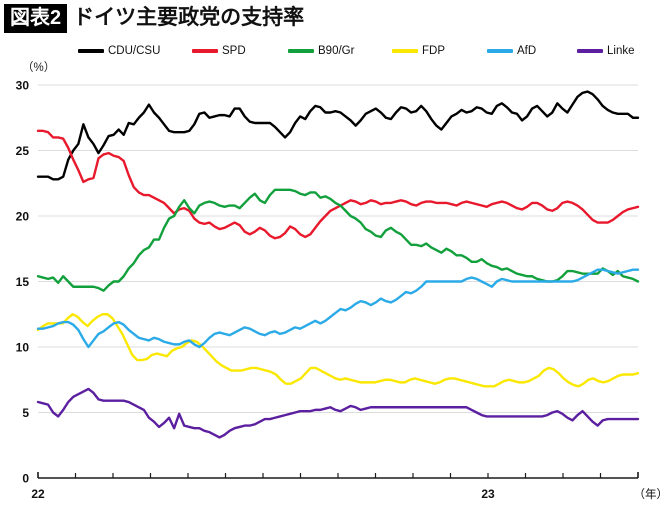 This screenshot has height=508, width=670. I want to click on legend-item-cdu-csu: CDU/CSU, so click(119, 51).